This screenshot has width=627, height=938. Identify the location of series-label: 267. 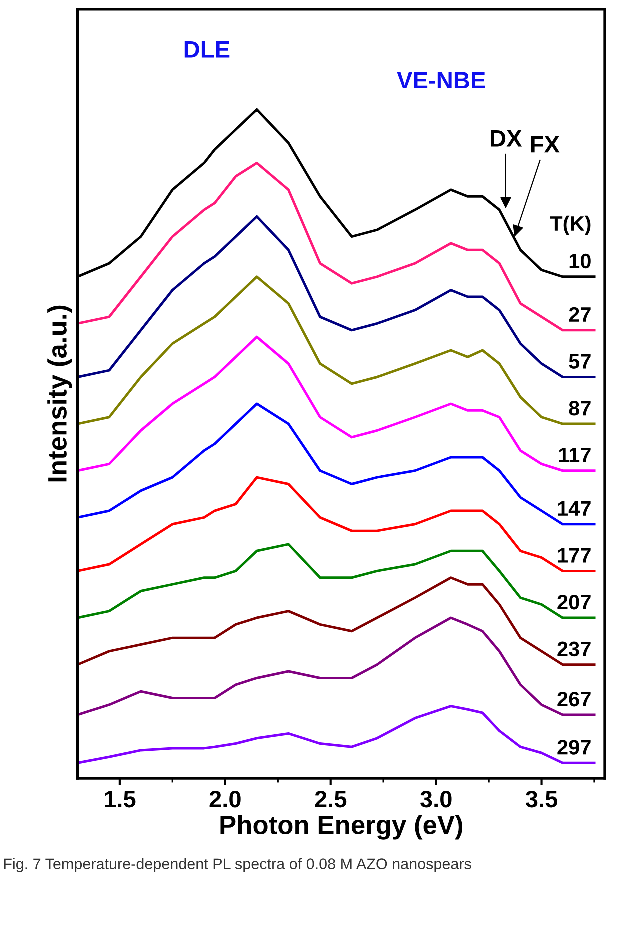
(574, 699).